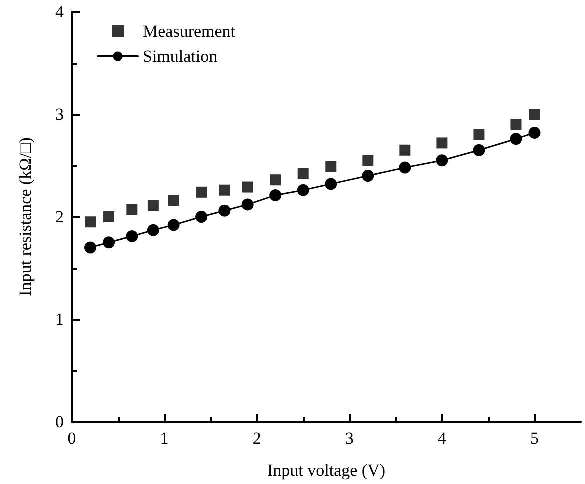  What do you see at coordinates (25, 217) in the screenshot?
I see `y-axis-title: Input resistance (kΩ/□)` at bounding box center [25, 217].